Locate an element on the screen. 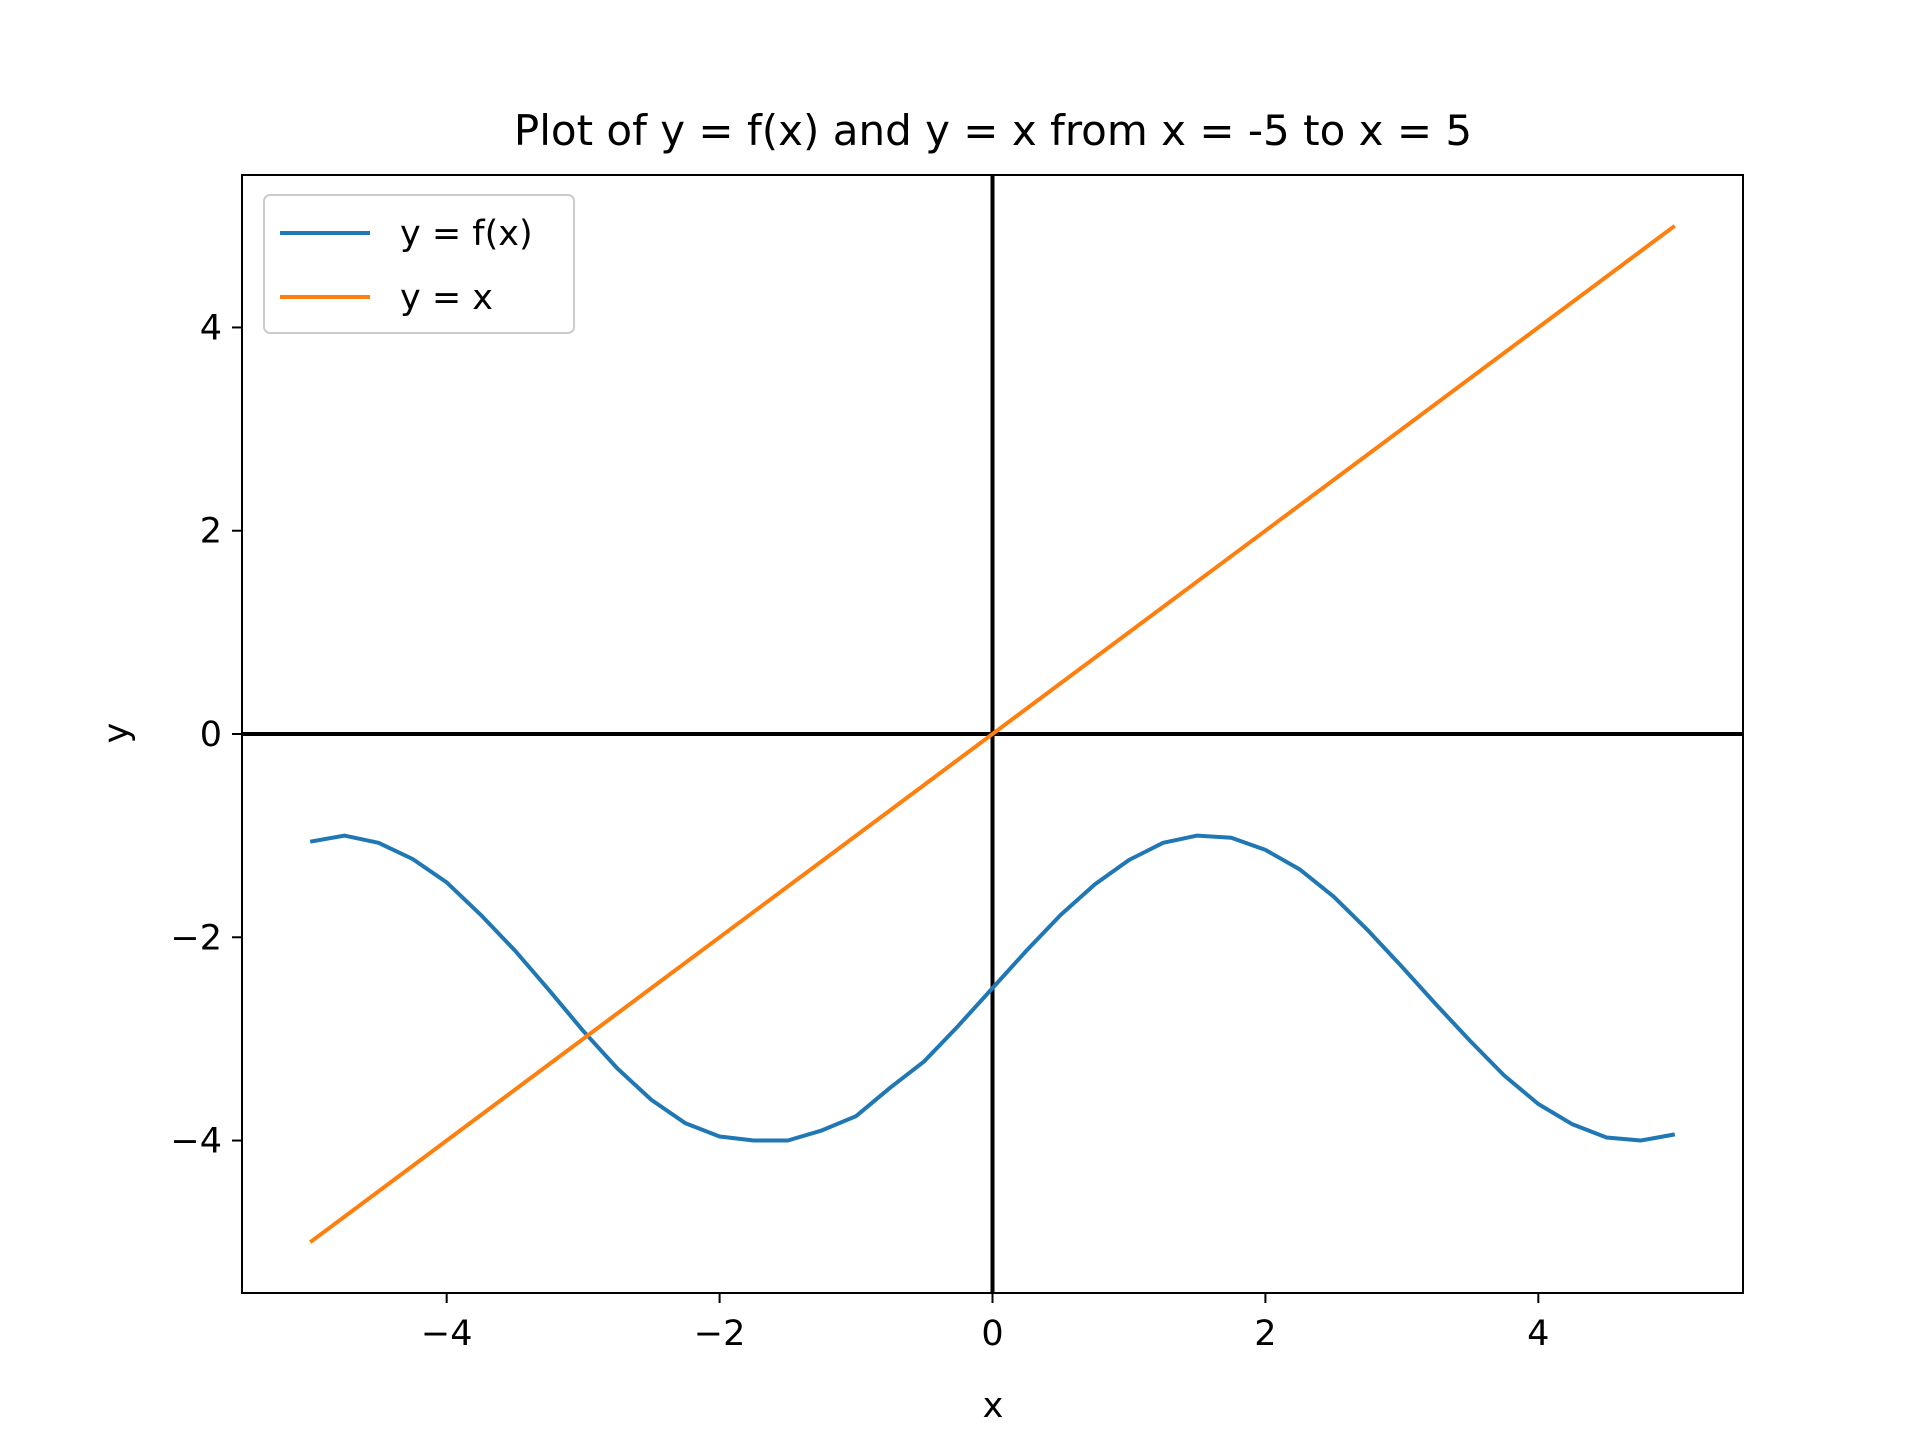 The image size is (1920, 1440). x-tick-label: 4 is located at coordinates (1538, 1334).